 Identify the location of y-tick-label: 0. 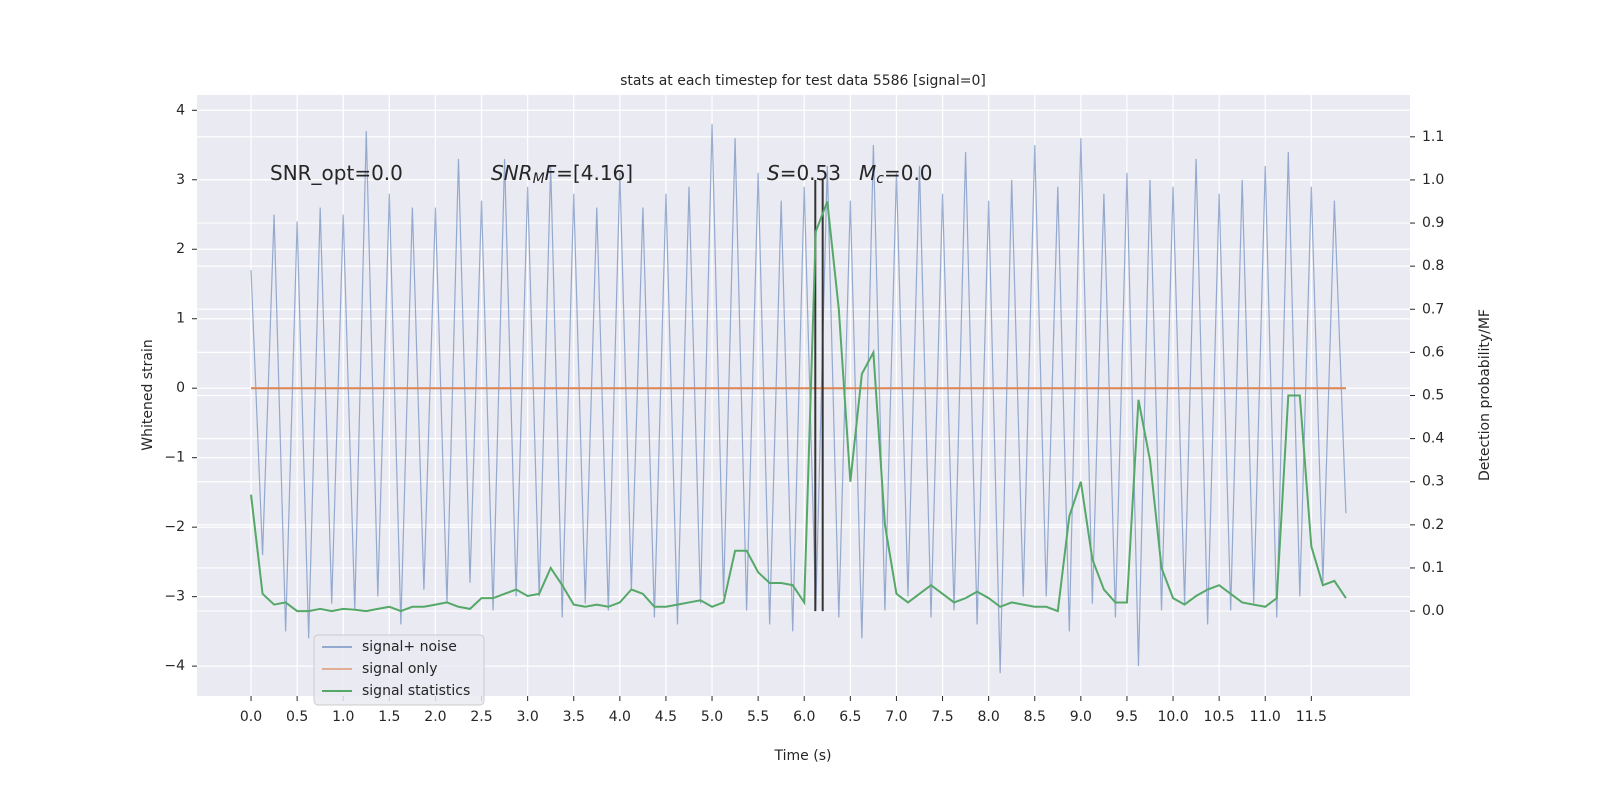
(180, 388).